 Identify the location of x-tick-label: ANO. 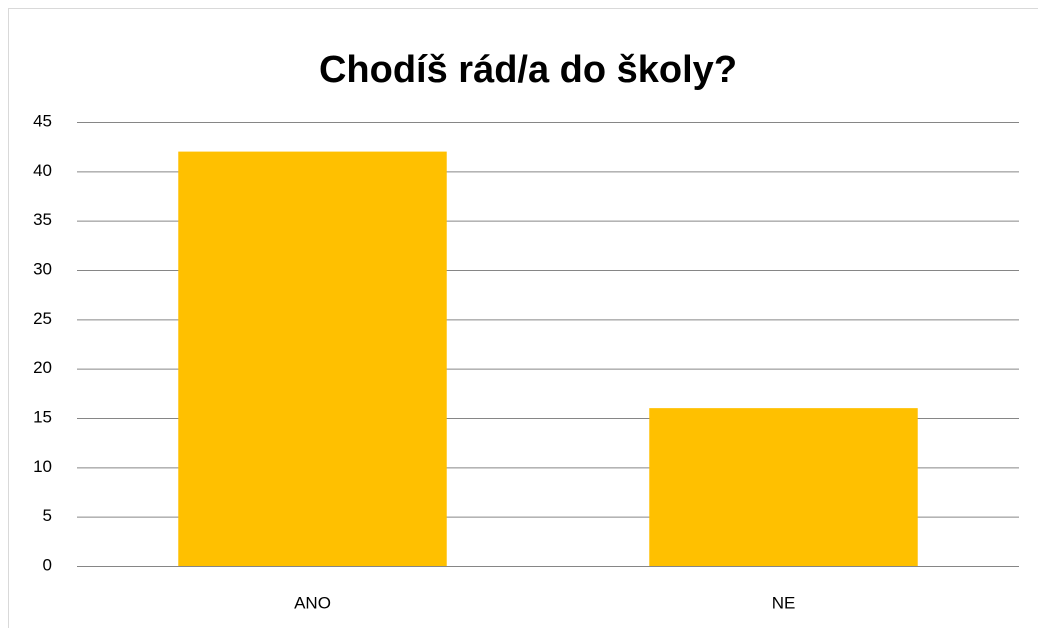
(312, 602).